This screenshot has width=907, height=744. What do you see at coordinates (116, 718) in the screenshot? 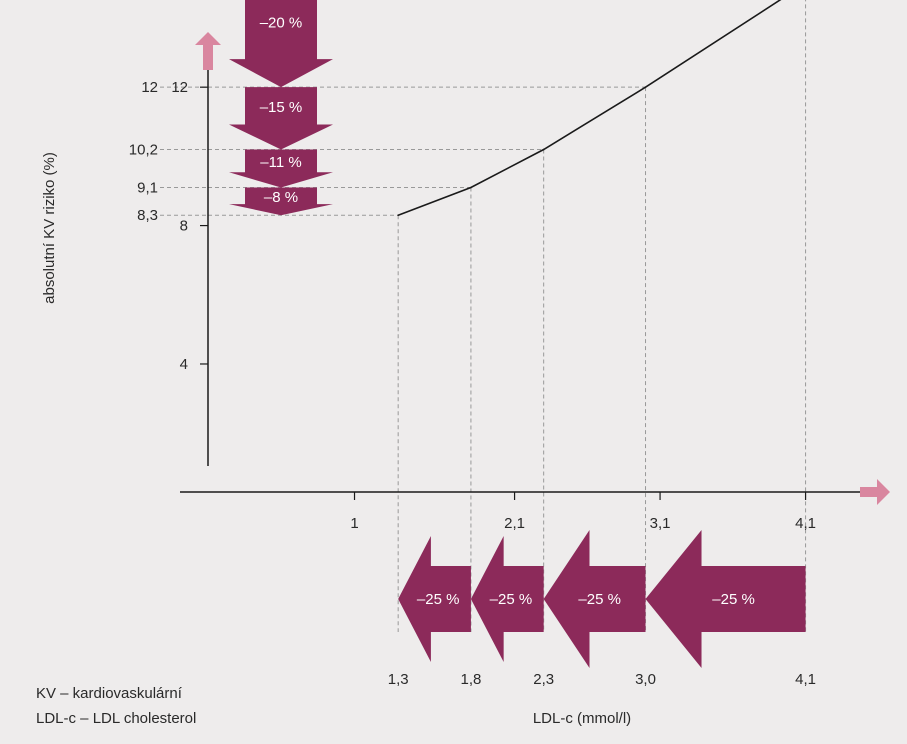
I see `legend-note-ldl: LDL-c – LDL cholesterol` at bounding box center [116, 718].